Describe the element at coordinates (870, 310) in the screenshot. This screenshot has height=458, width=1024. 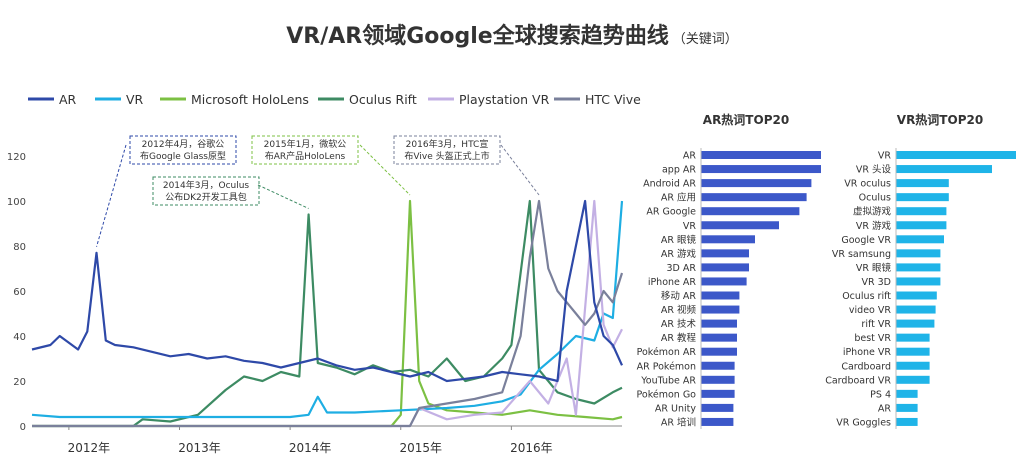
I see `bar-category-label: video VR` at that location.